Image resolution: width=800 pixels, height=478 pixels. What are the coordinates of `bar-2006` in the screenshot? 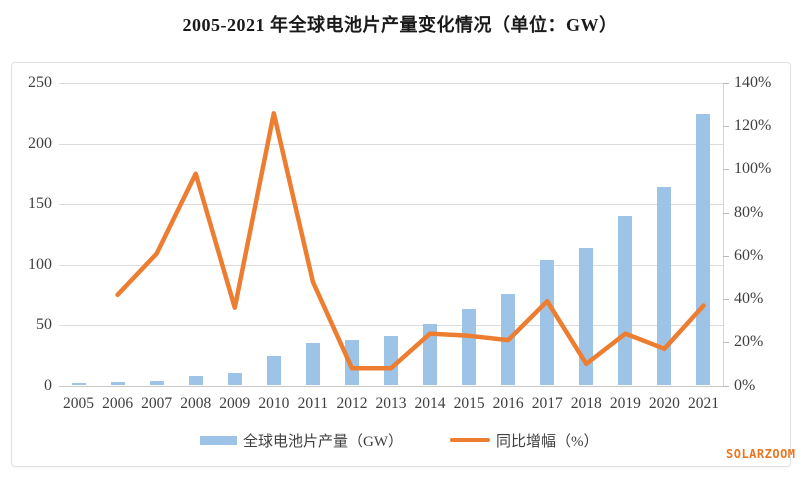 It's located at (117, 384).